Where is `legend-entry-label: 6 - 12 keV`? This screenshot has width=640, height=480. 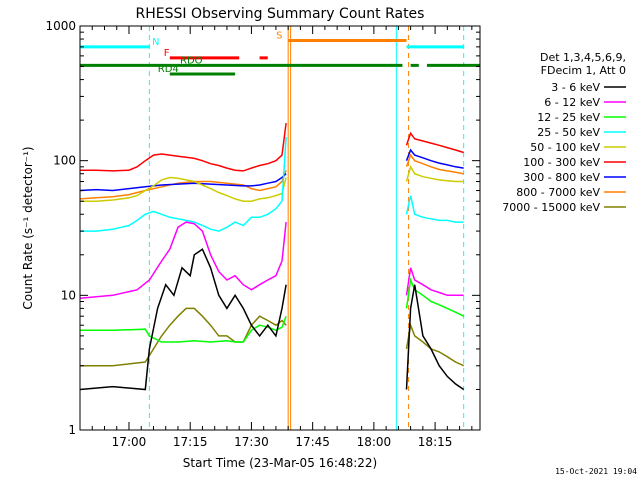 legend-entry-label: 6 - 12 keV is located at coordinates (572, 102).